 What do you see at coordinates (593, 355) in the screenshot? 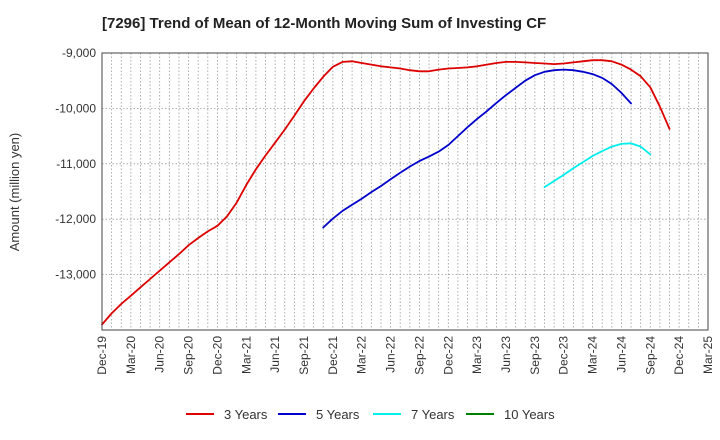
I see `x-tick-label: Mar-24` at bounding box center [593, 355].